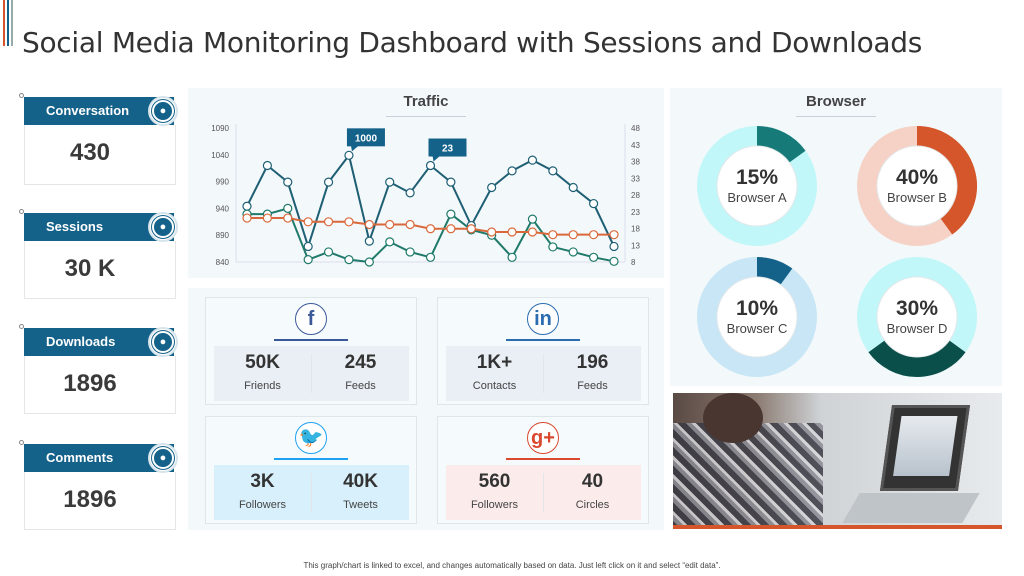 The image size is (1024, 576). I want to click on browser-pct: 30%, so click(917, 308).